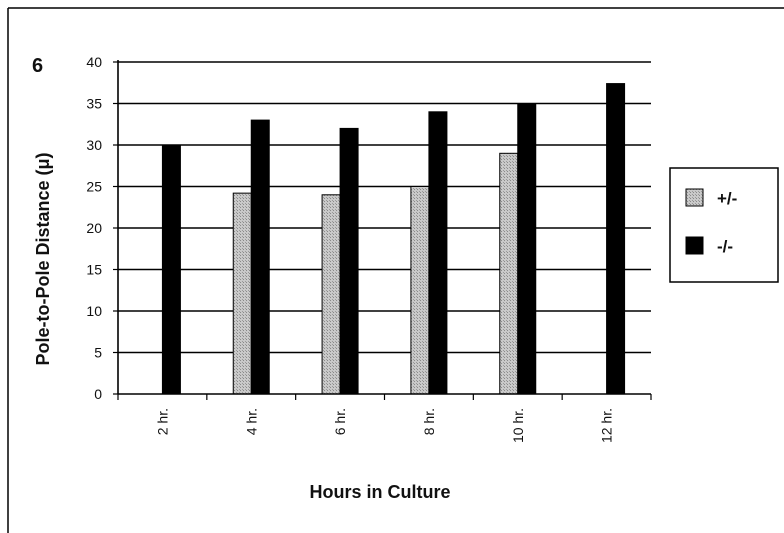 The width and height of the screenshot is (784, 533). Describe the element at coordinates (94, 145) in the screenshot. I see `y-tick-label: 30` at that location.